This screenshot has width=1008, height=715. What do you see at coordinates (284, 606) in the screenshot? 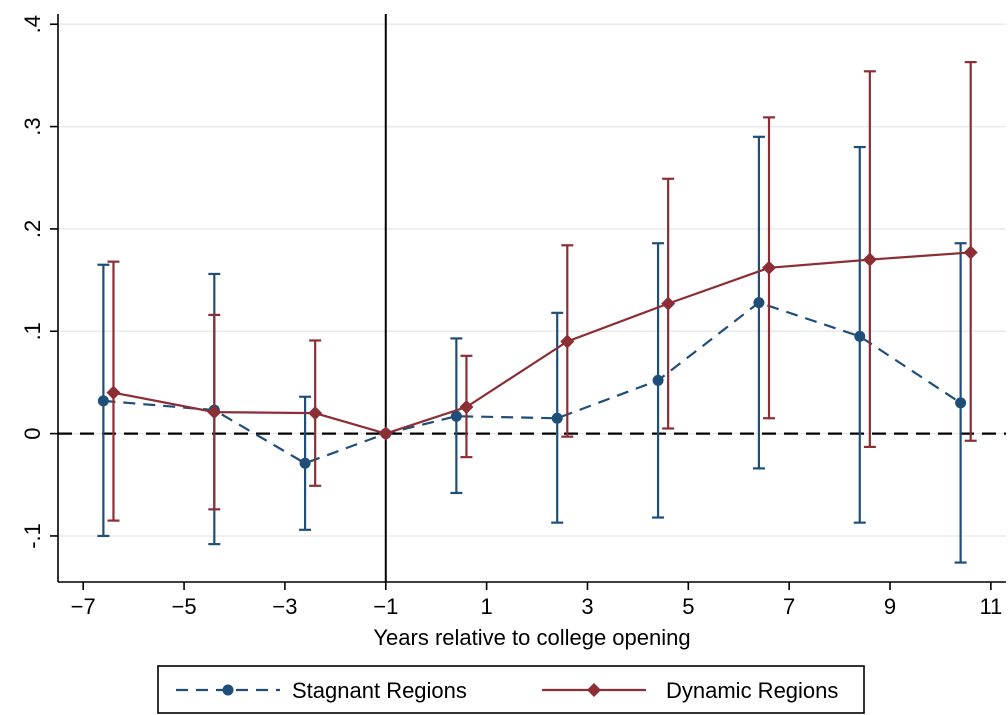
I see `x-tick-label: −3` at bounding box center [284, 606].